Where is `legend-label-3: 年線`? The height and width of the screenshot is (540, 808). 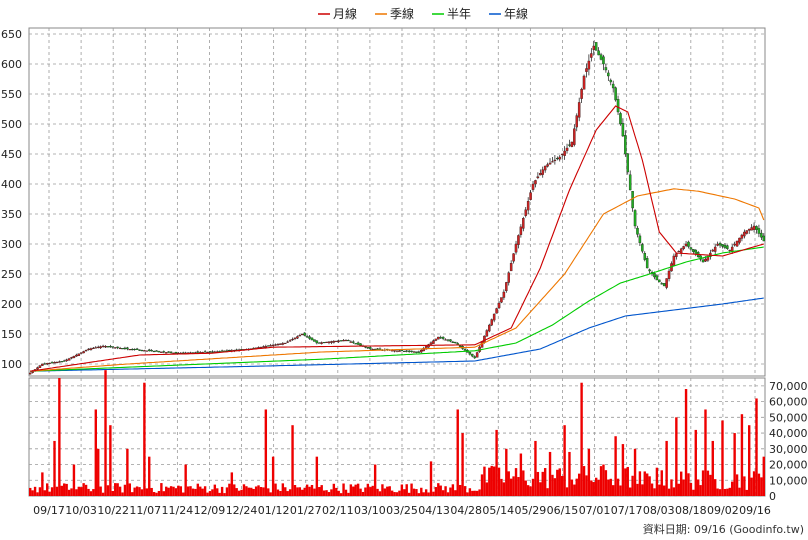
legend-label-3: 年線 is located at coordinates (516, 13).